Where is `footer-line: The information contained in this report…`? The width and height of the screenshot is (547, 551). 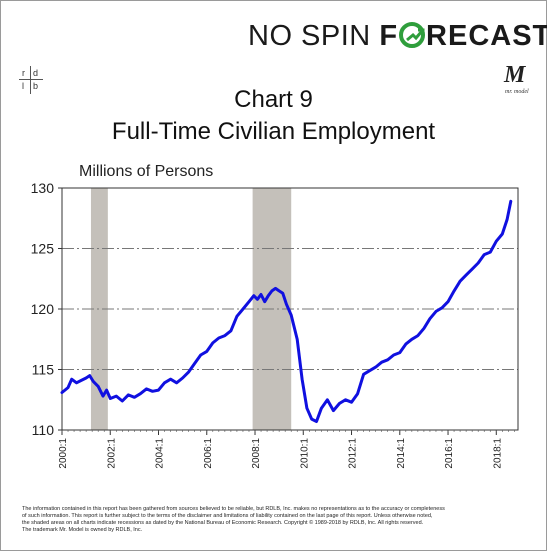 footer-line: The information contained in this report… is located at coordinates (233, 509).